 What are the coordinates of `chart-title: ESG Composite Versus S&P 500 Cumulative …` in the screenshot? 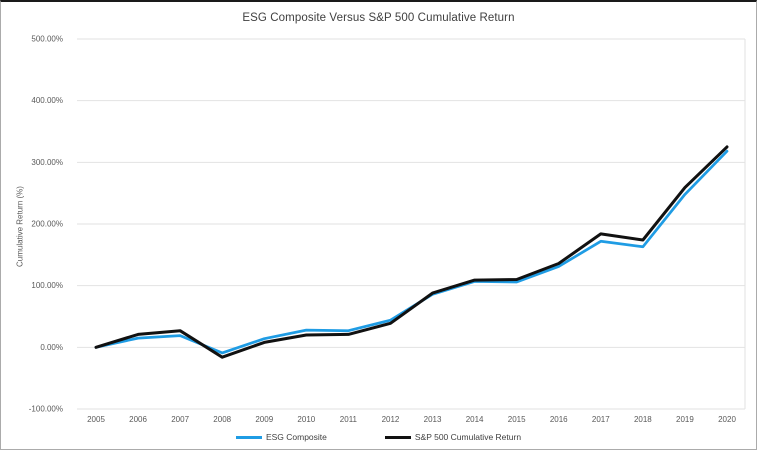 It's located at (378, 18).